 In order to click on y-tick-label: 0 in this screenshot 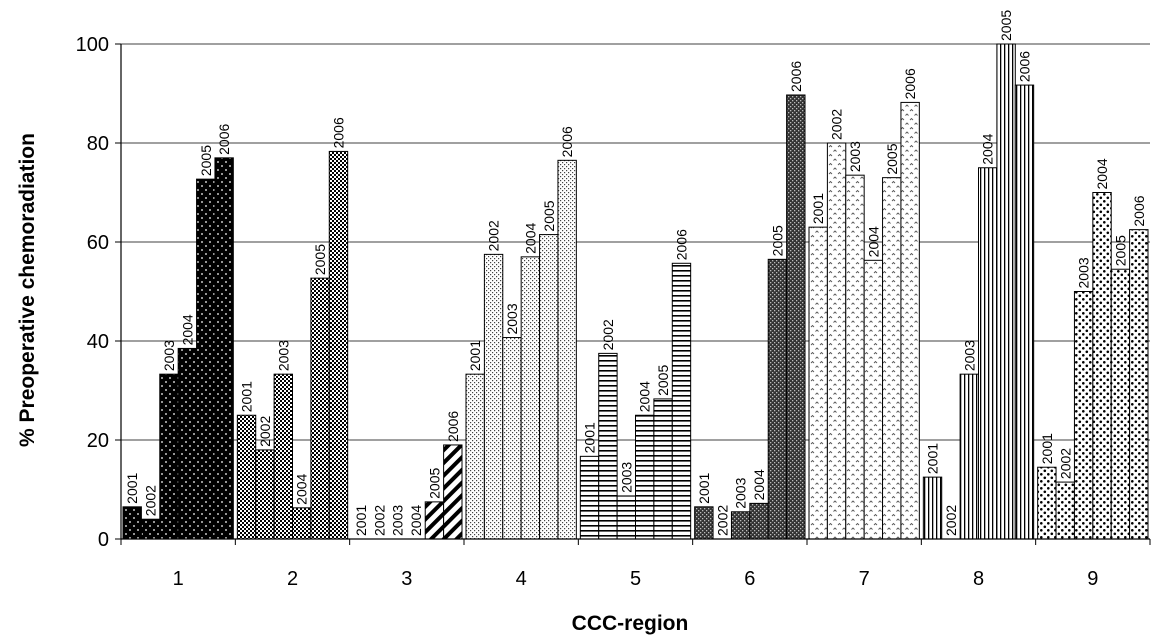, I will do `click(103, 540)`.